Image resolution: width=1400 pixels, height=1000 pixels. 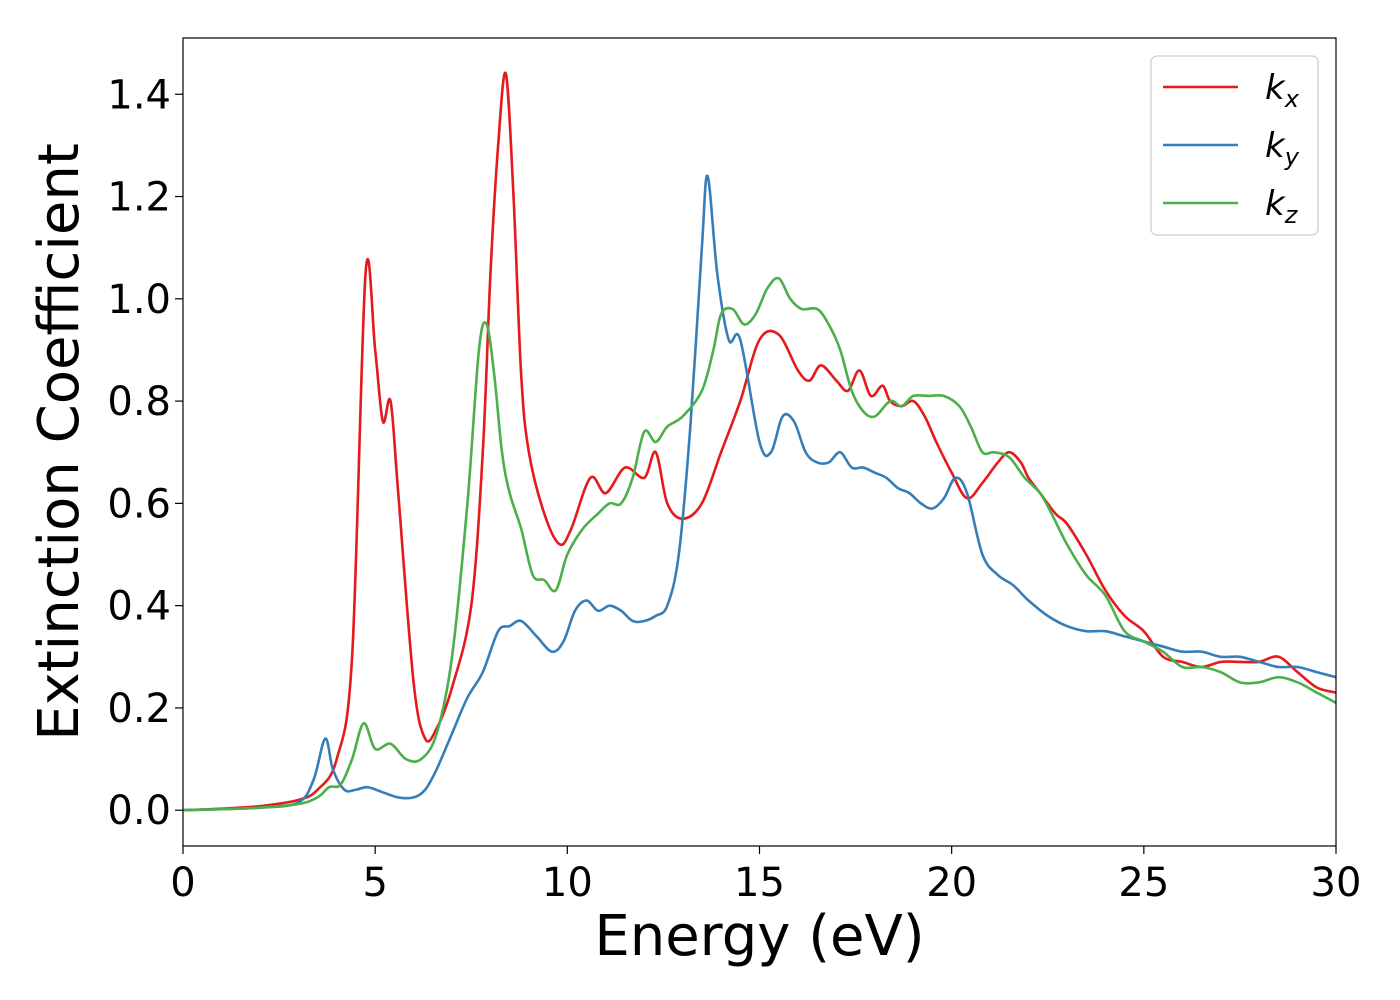 I want to click on y-tick-label: 1.4, so click(x=139, y=95).